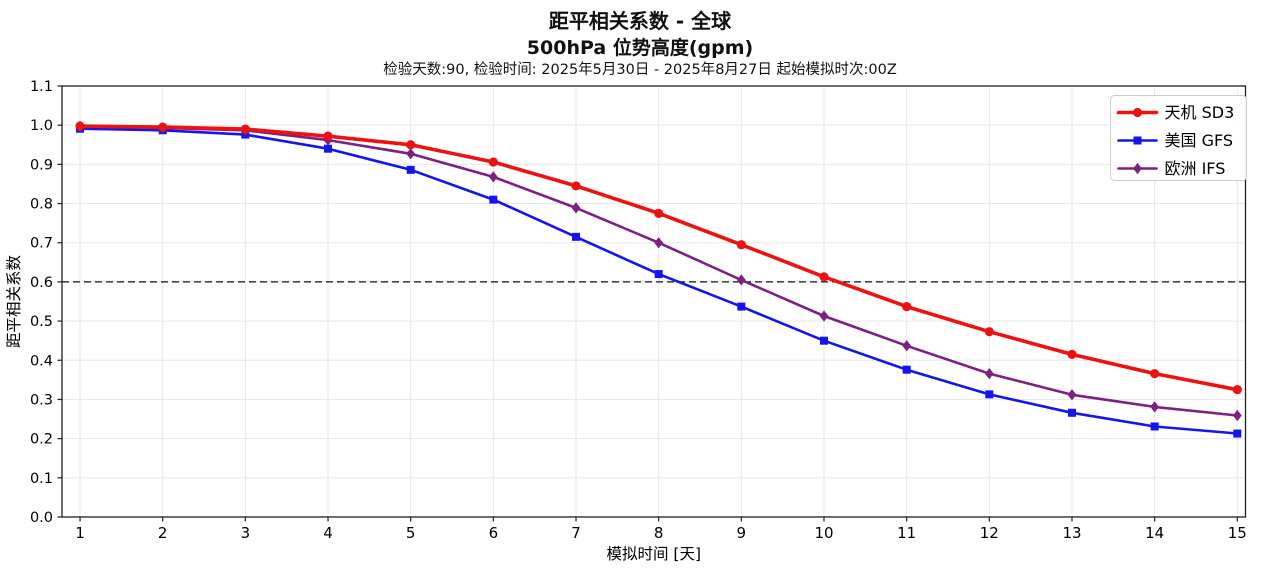 The image size is (1280, 576). Describe the element at coordinates (640, 21) in the screenshot. I see `chart-title: 距平相关系数 - 全球` at that location.